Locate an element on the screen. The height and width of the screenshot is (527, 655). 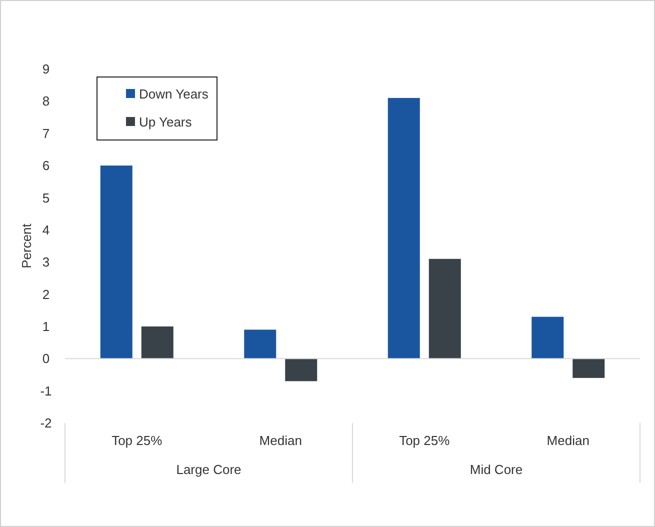
y-tick-label: 3 is located at coordinates (46, 262).